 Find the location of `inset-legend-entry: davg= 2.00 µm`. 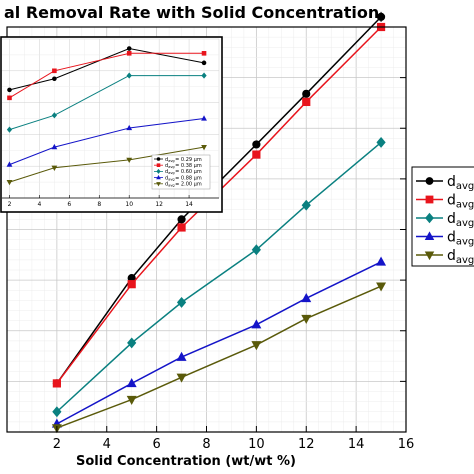

inset-legend-entry: davg= 2.00 µm is located at coordinates (178, 185).